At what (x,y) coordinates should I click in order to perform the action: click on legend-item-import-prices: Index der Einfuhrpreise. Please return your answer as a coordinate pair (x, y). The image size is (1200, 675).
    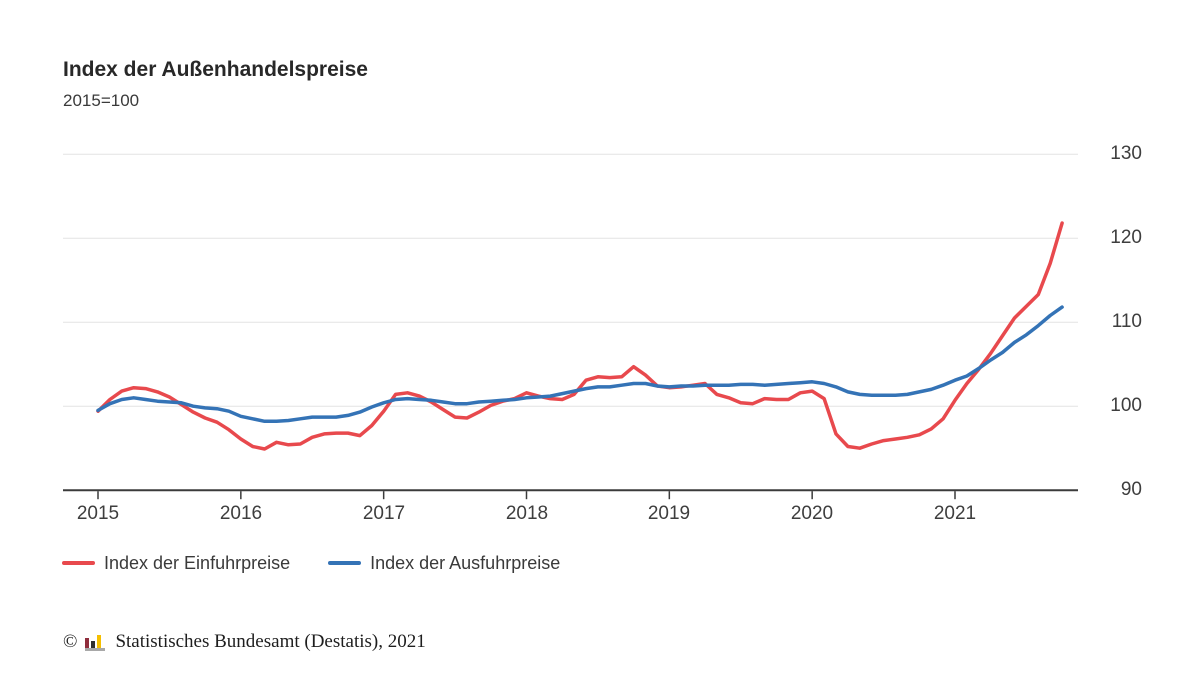
    Looking at the image, I should click on (176, 563).